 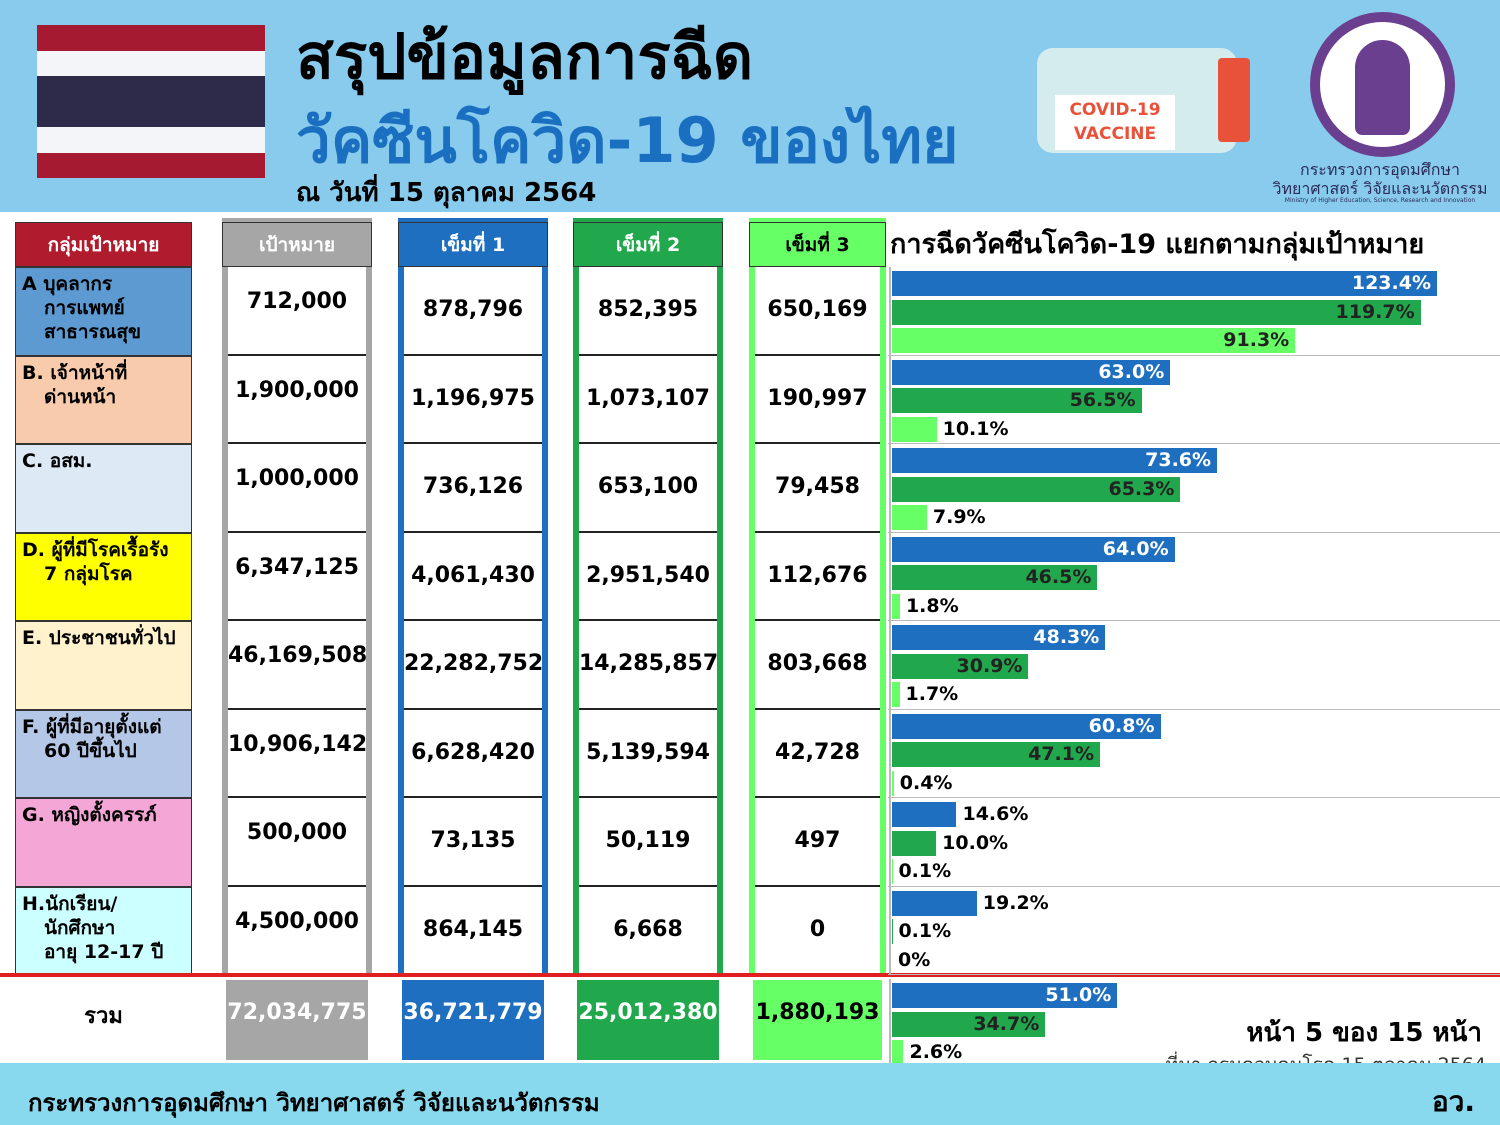 What do you see at coordinates (1078, 995) in the screenshot?
I see `bar-label: 51.0%` at bounding box center [1078, 995].